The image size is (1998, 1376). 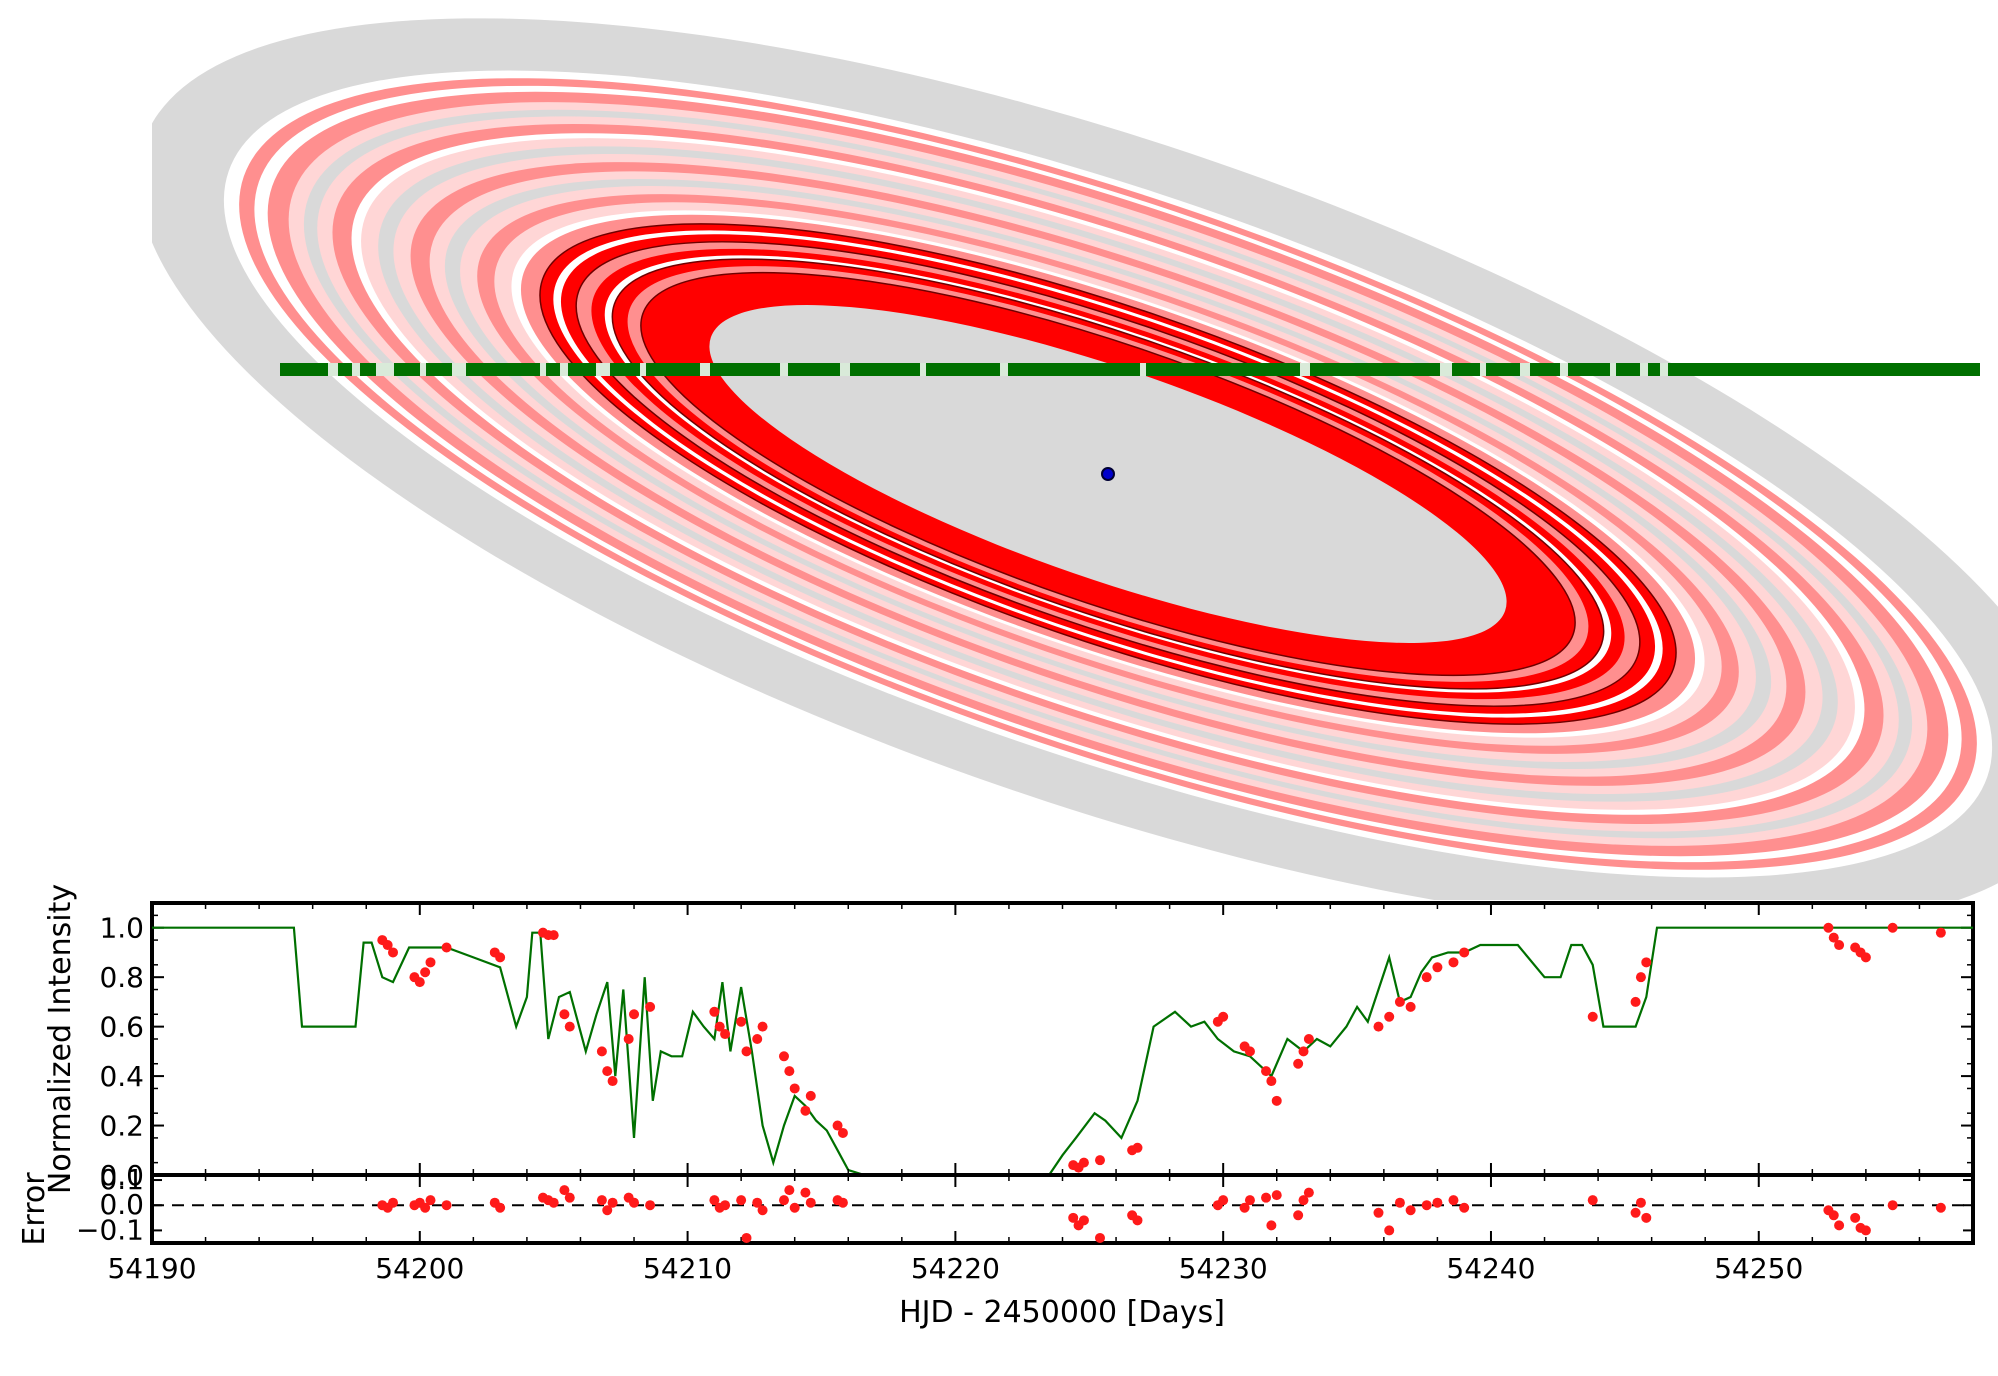 I want to click on occulter-path, so click(x=1130, y=369).